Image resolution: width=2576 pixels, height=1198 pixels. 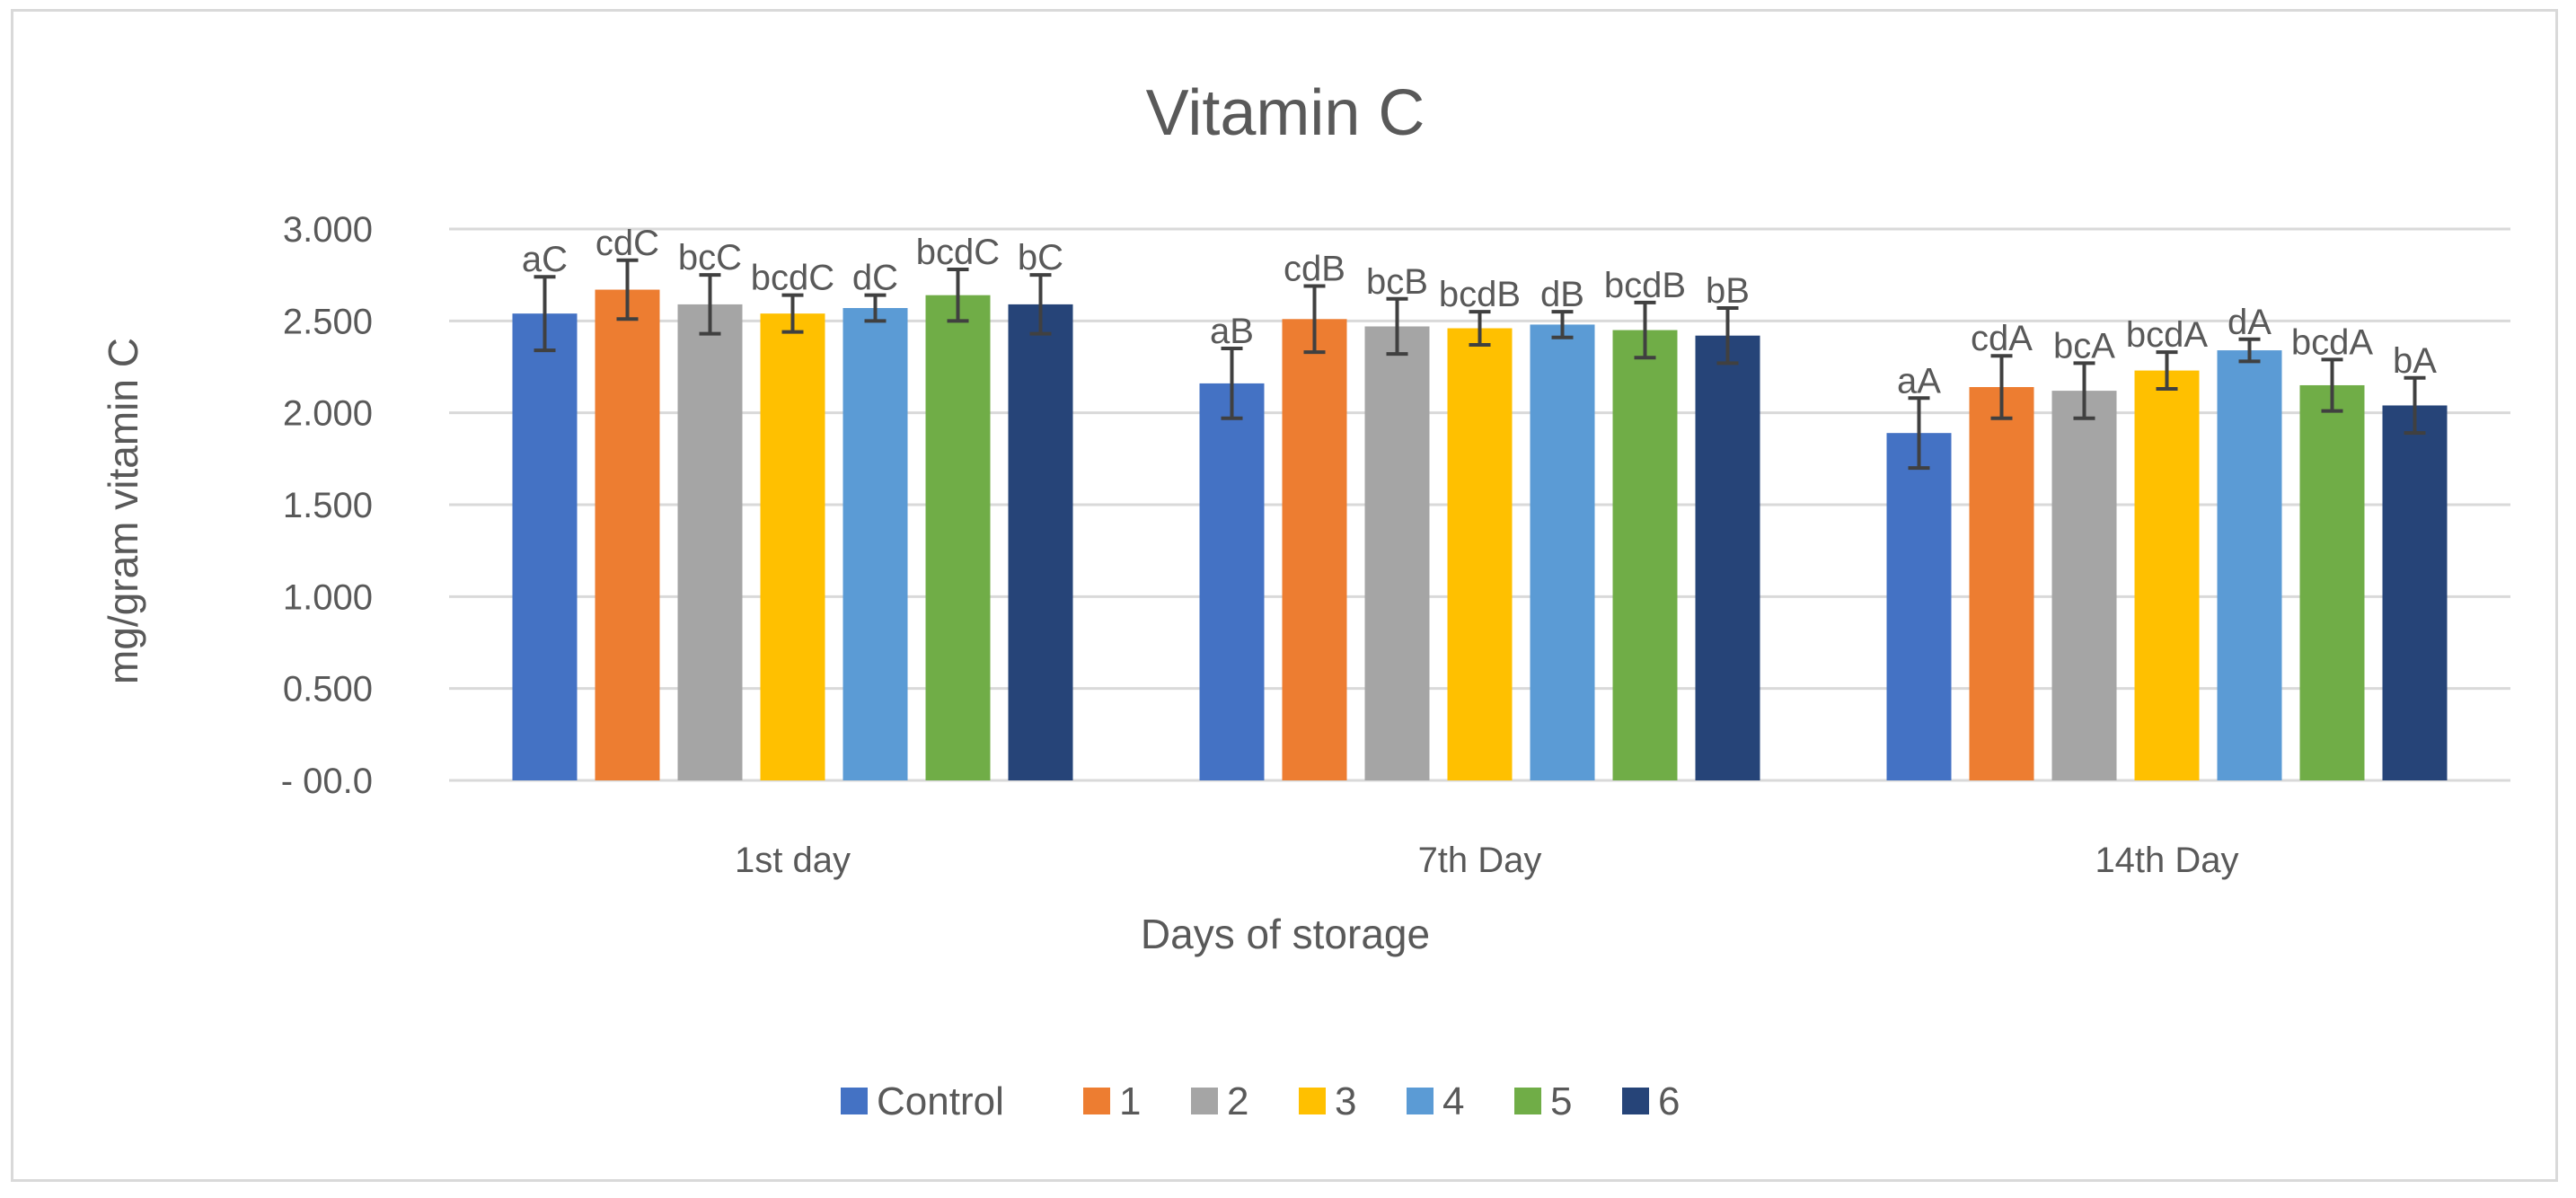 What do you see at coordinates (1728, 291) in the screenshot?
I see `significance-label: bB` at bounding box center [1728, 291].